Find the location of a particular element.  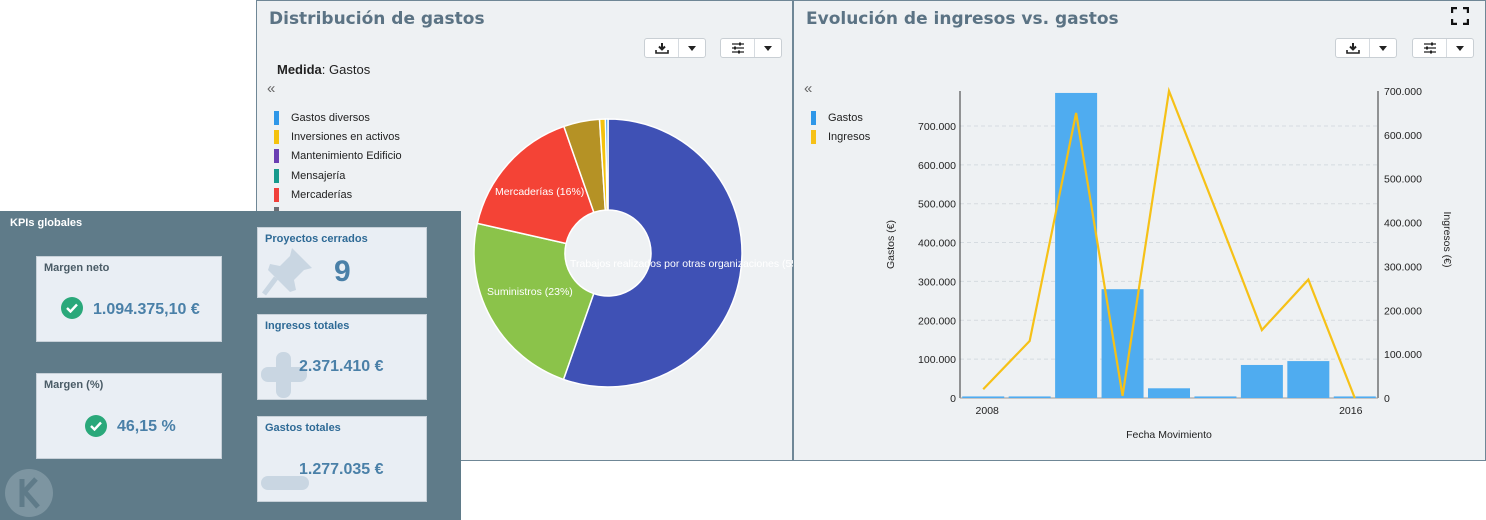

combo-panel-title: Evolución de ingresos vs. gastos is located at coordinates (962, 19).